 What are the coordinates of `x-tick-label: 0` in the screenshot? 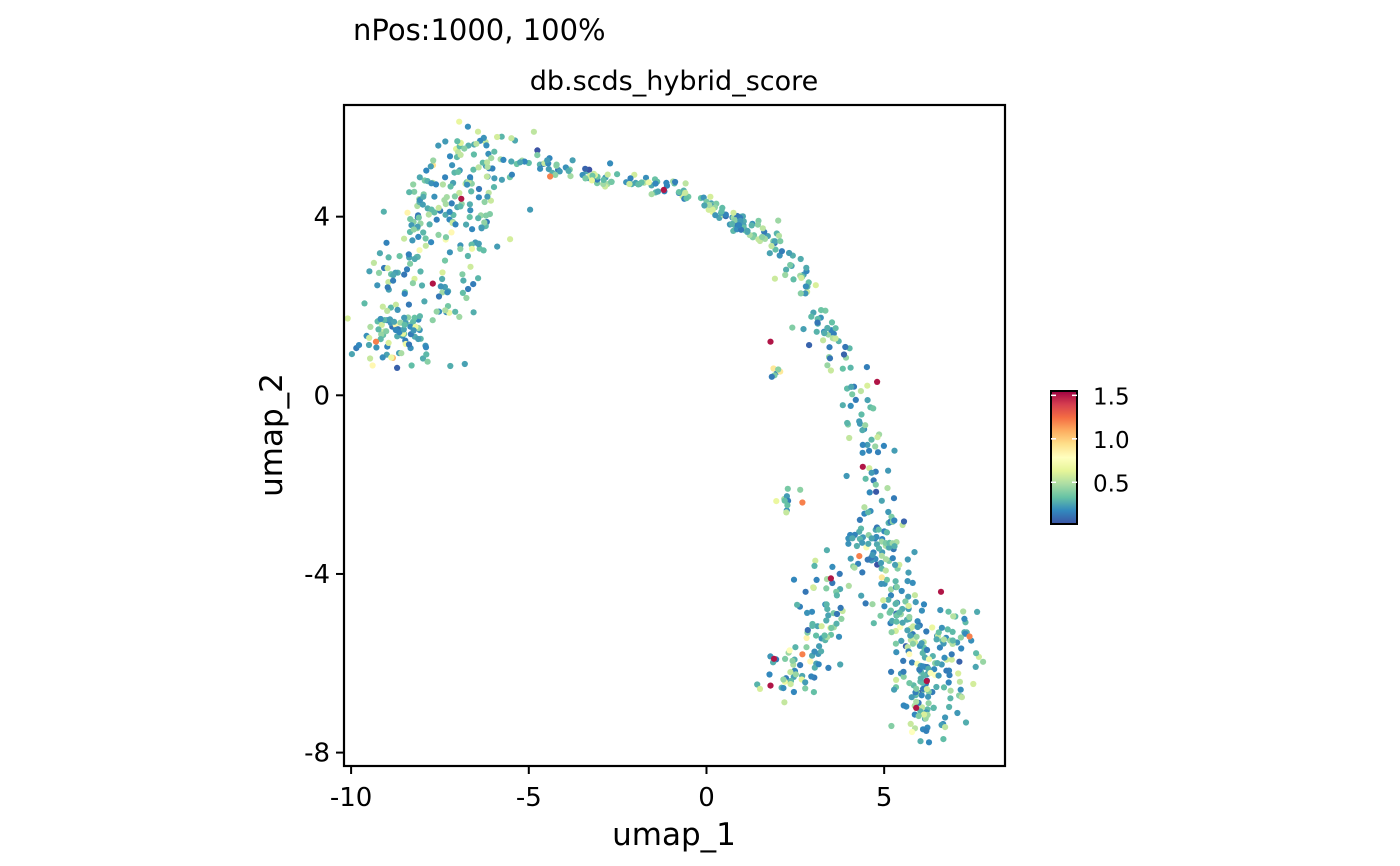 It's located at (706, 798).